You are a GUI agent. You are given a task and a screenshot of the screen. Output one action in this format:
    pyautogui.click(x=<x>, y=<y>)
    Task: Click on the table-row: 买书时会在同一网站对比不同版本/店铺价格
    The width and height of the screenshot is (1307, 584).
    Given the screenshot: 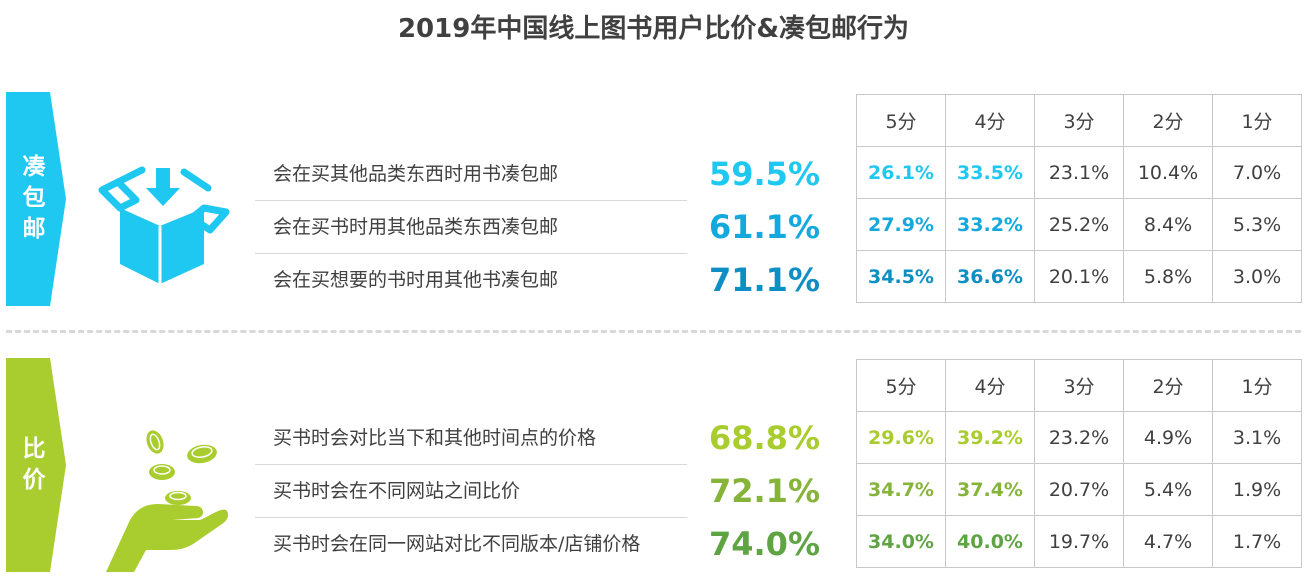 What is the action you would take?
    pyautogui.click(x=471, y=544)
    